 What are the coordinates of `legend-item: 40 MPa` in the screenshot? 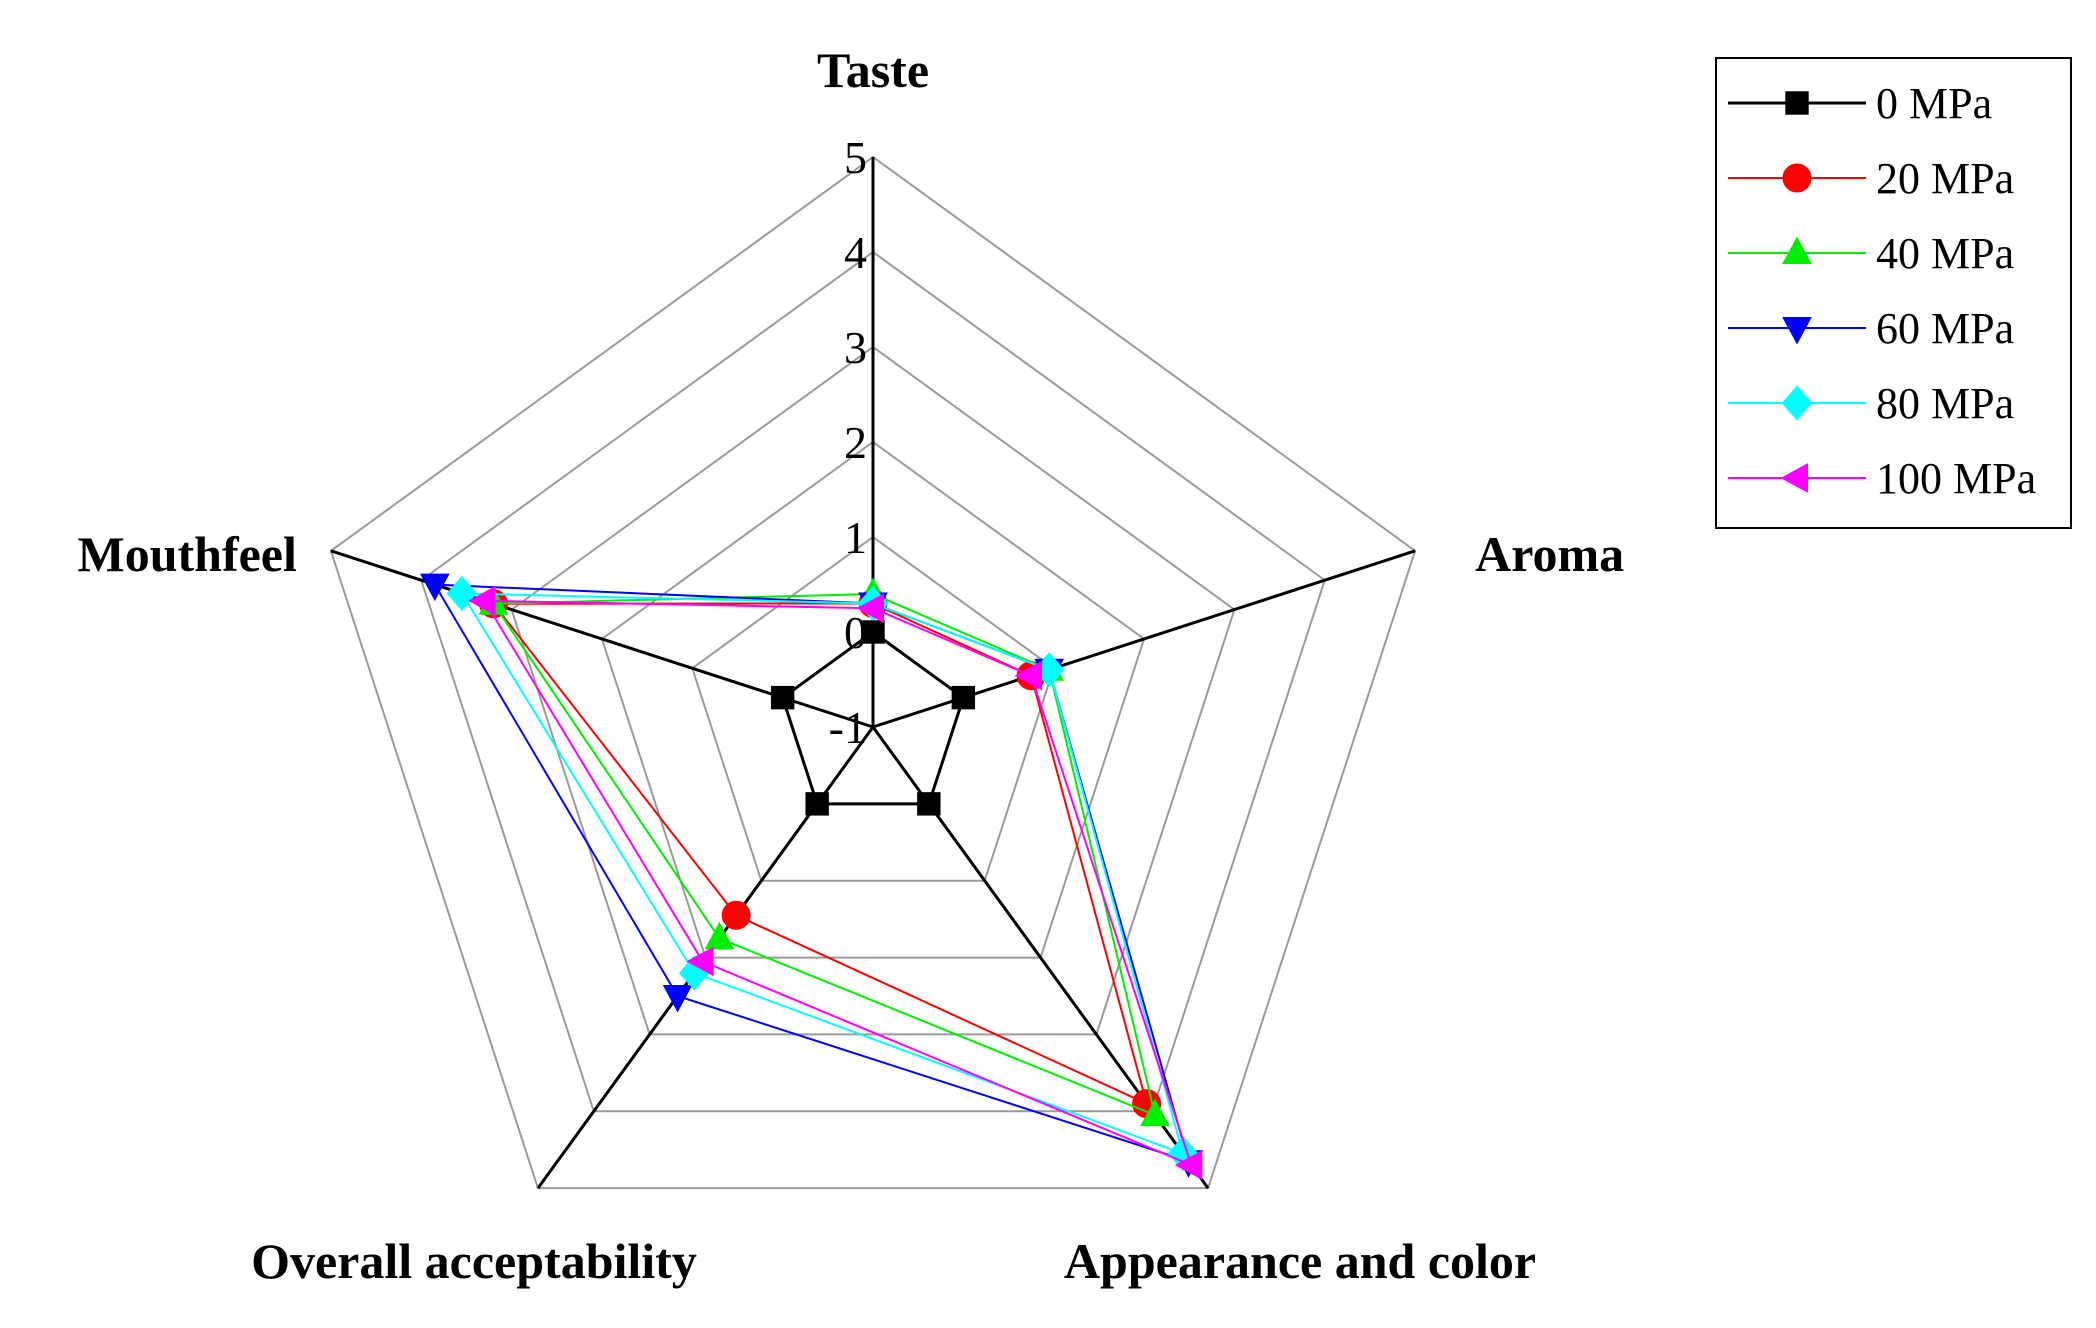 It's located at (1871, 253).